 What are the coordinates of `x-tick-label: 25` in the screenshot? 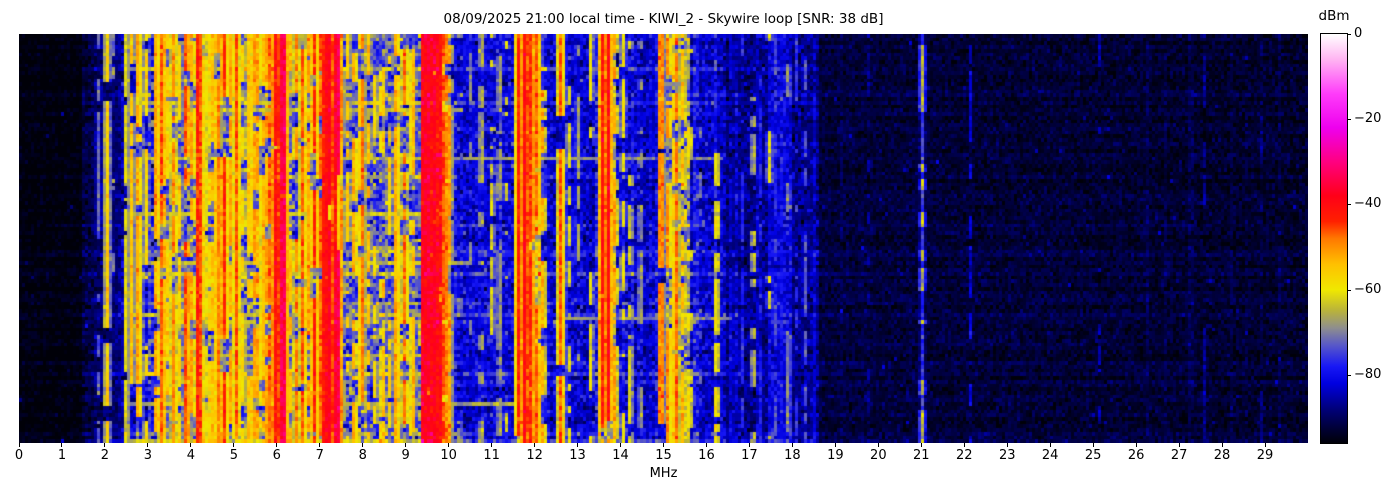 It's located at (1093, 455).